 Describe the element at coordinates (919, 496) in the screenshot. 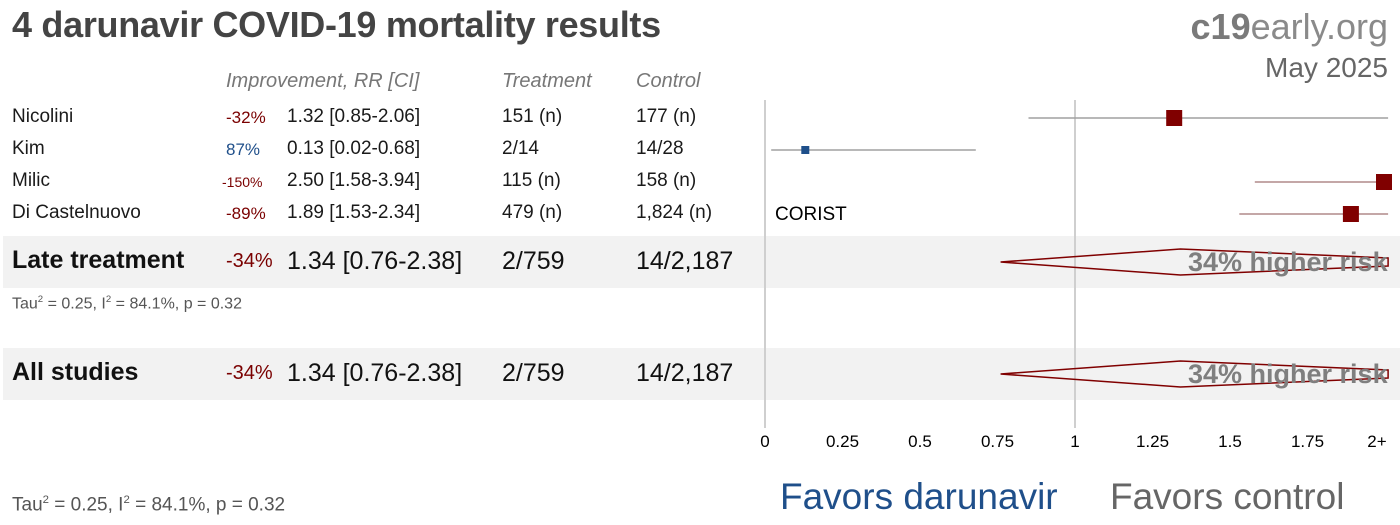

I see `favors-treatment-label: Favors darunavir` at that location.